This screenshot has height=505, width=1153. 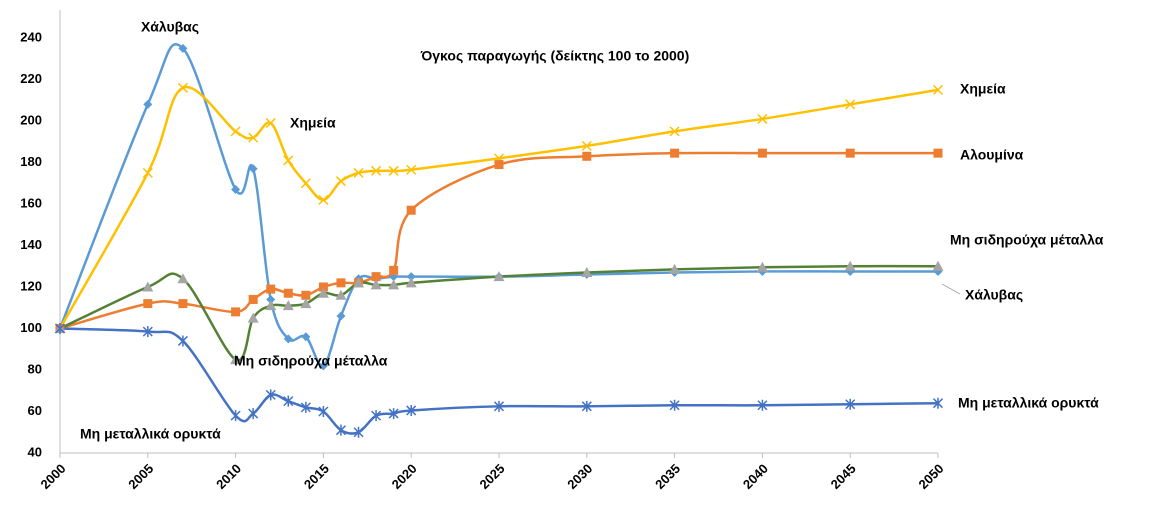 What do you see at coordinates (667, 476) in the screenshot?
I see `x-tick-label: 2035` at bounding box center [667, 476].